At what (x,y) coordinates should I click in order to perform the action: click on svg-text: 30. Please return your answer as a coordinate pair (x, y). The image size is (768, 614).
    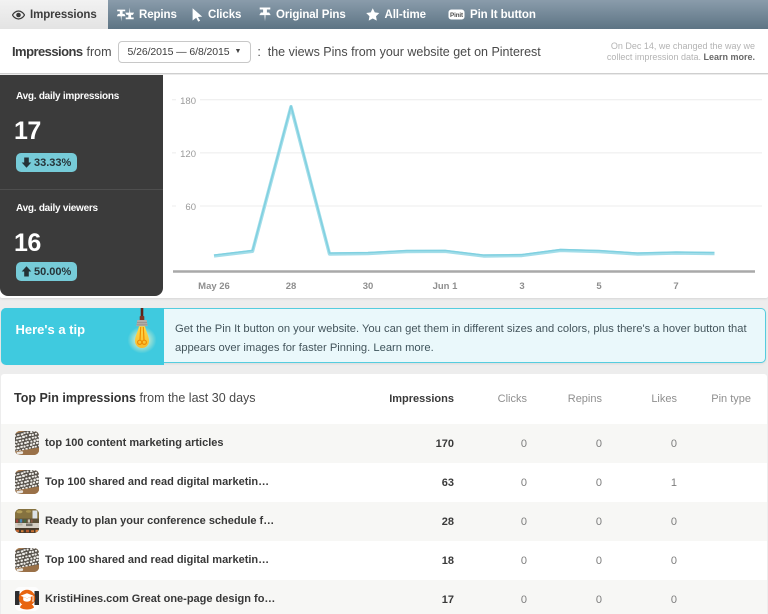
    Looking at the image, I should click on (368, 286).